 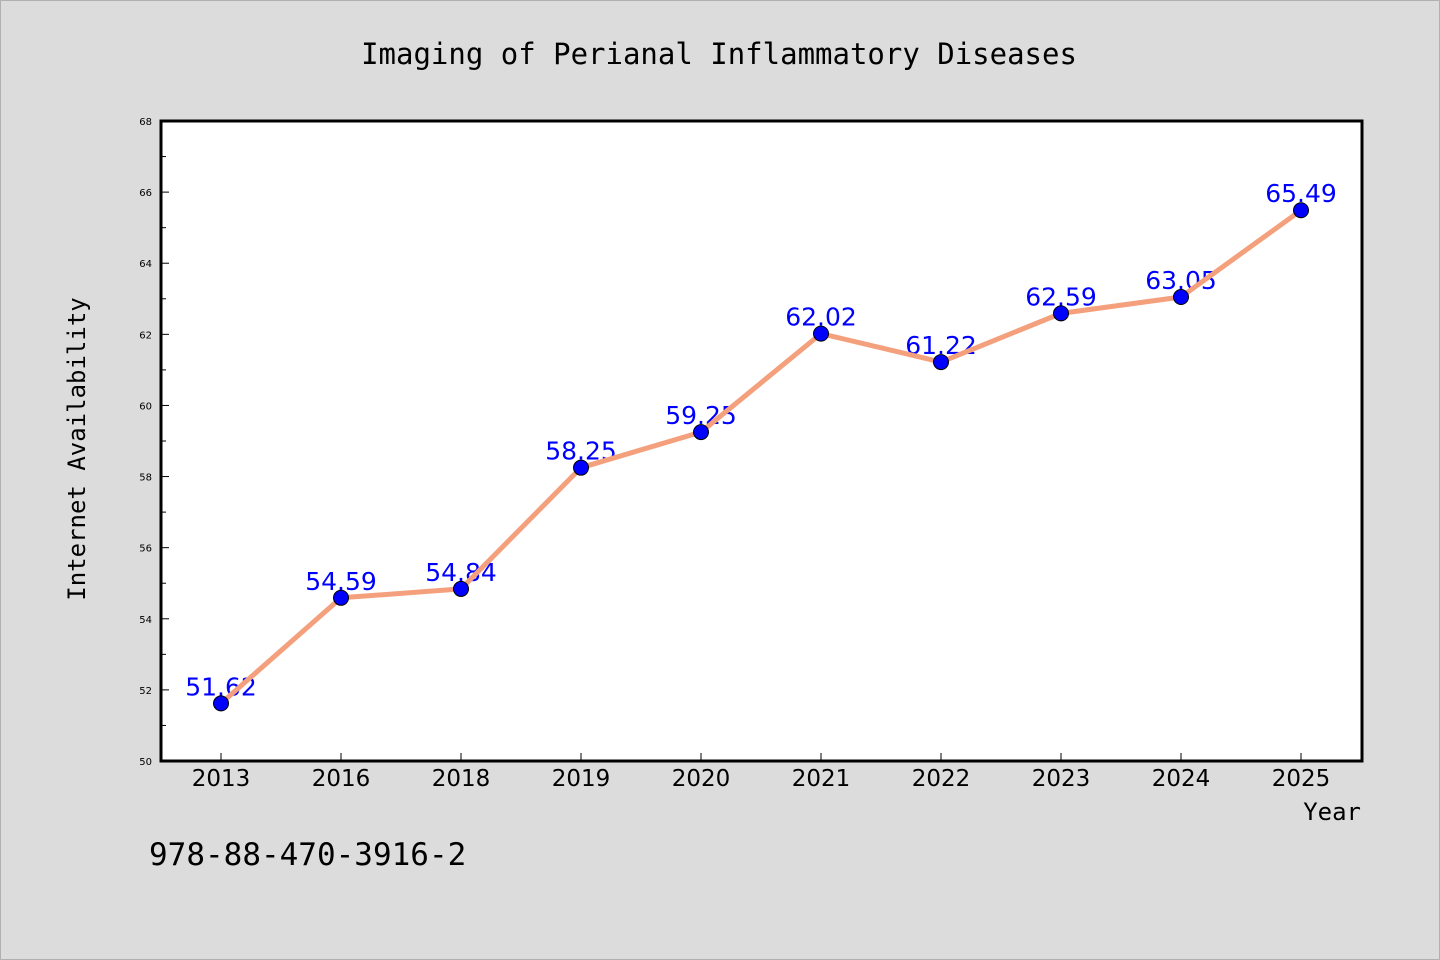 What do you see at coordinates (581, 779) in the screenshot?
I see `x-tick-label: 2019` at bounding box center [581, 779].